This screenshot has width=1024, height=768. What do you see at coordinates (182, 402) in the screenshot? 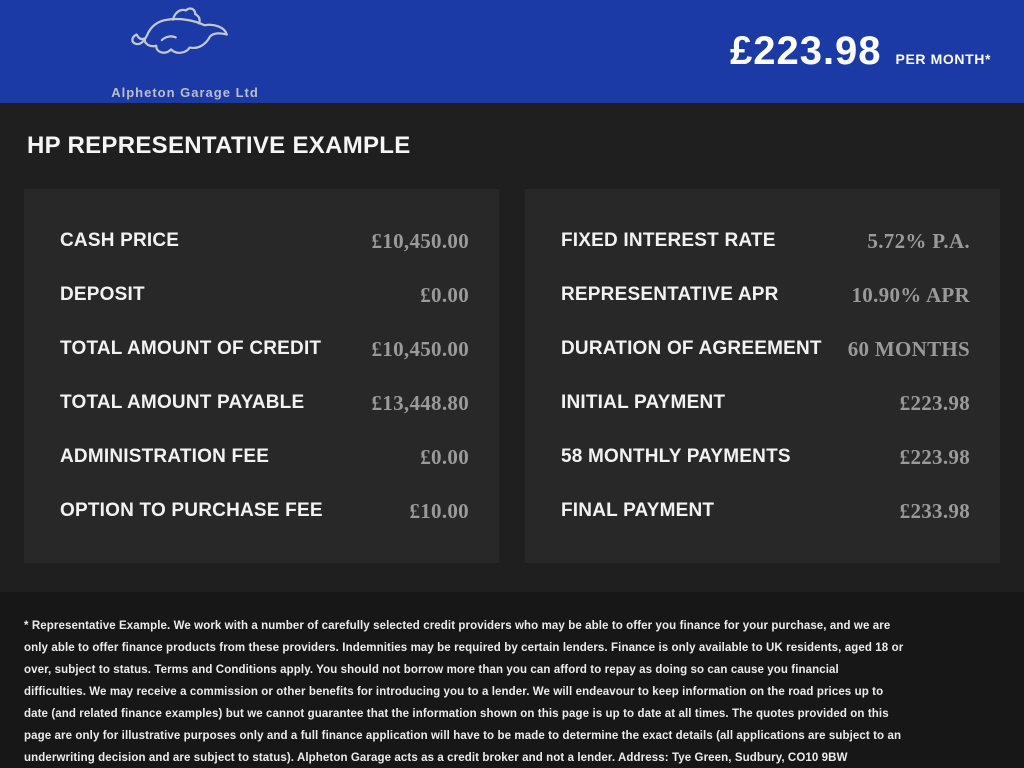
I see `finance-row-label: TOTAL AMOUNT PAYABLE` at bounding box center [182, 402].